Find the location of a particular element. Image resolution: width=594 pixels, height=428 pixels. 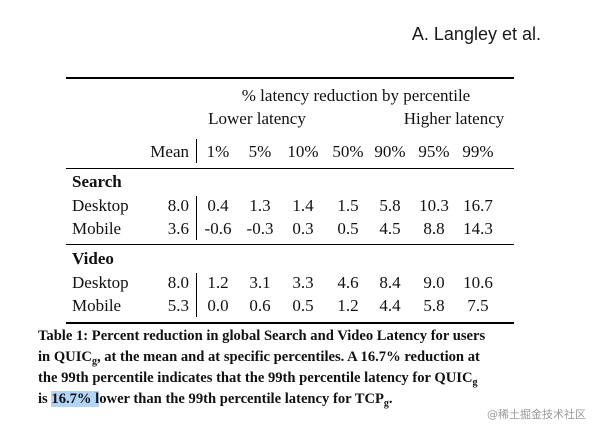

percentile-header: 99% is located at coordinates (478, 151).